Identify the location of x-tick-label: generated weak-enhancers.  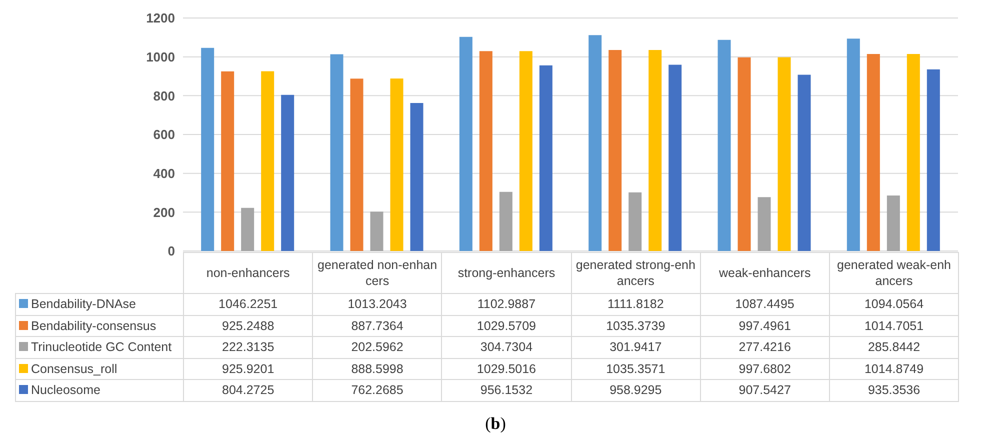
(894, 273).